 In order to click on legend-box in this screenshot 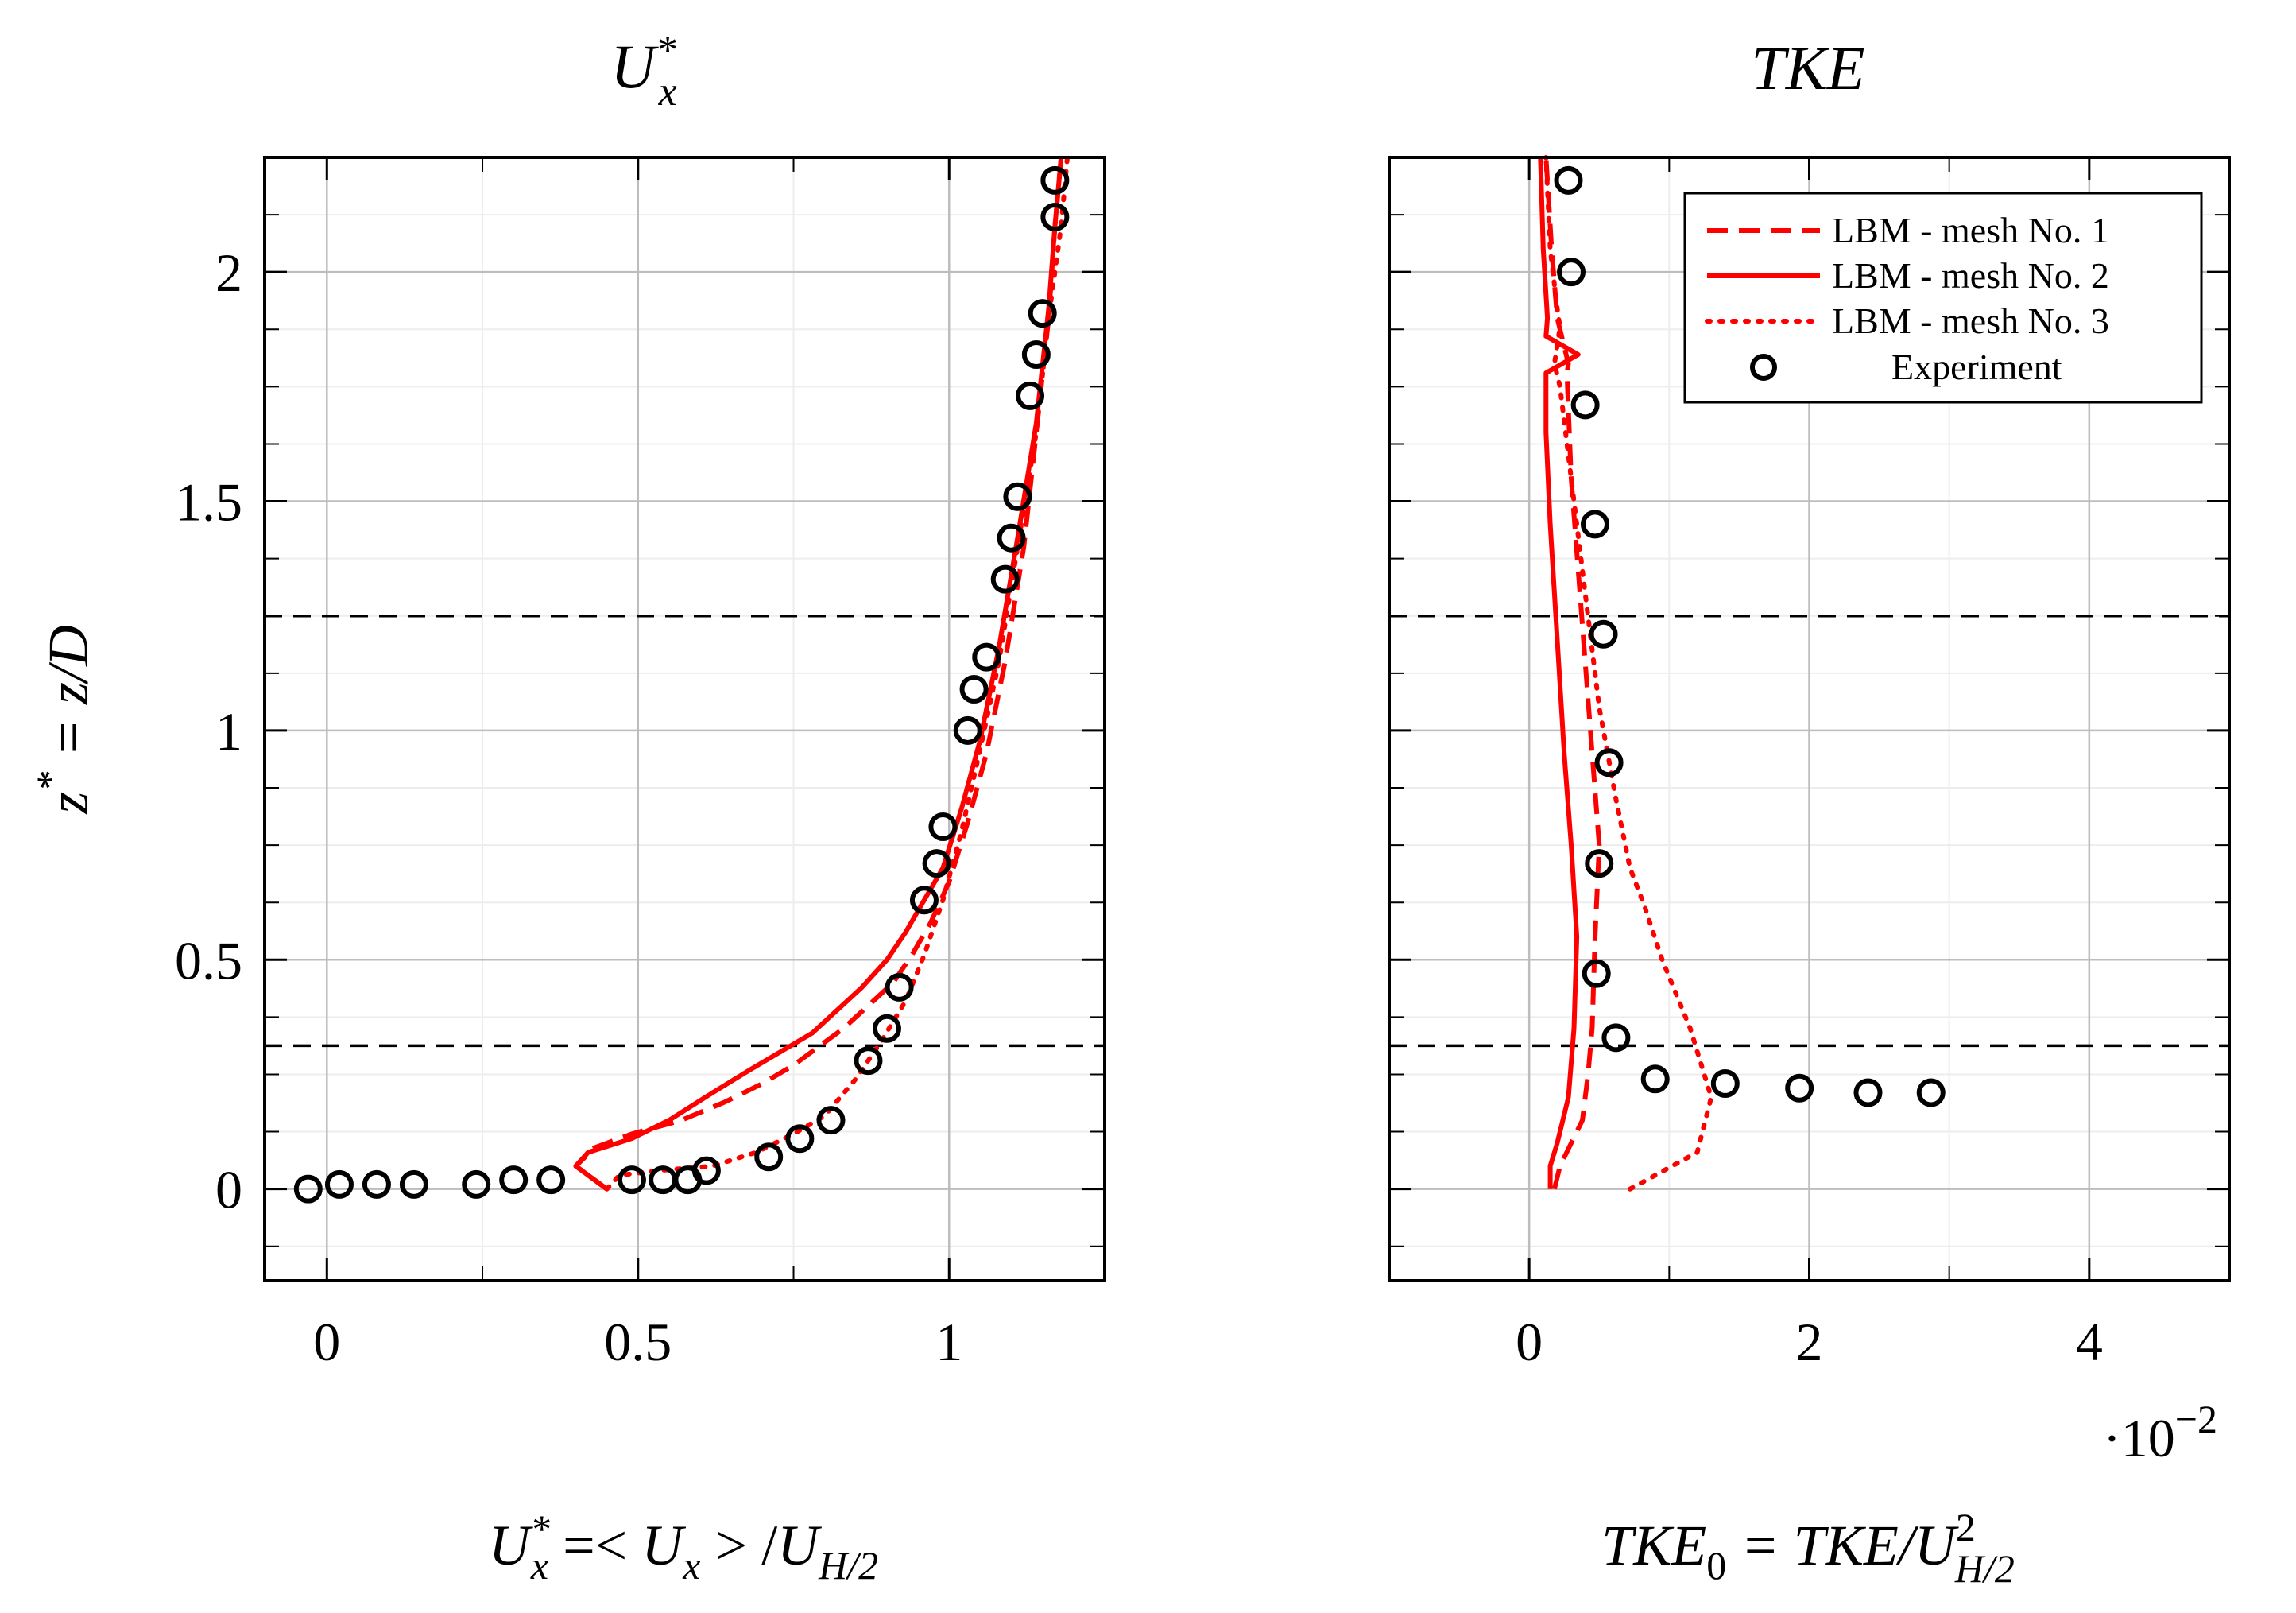, I will do `click(1943, 298)`.